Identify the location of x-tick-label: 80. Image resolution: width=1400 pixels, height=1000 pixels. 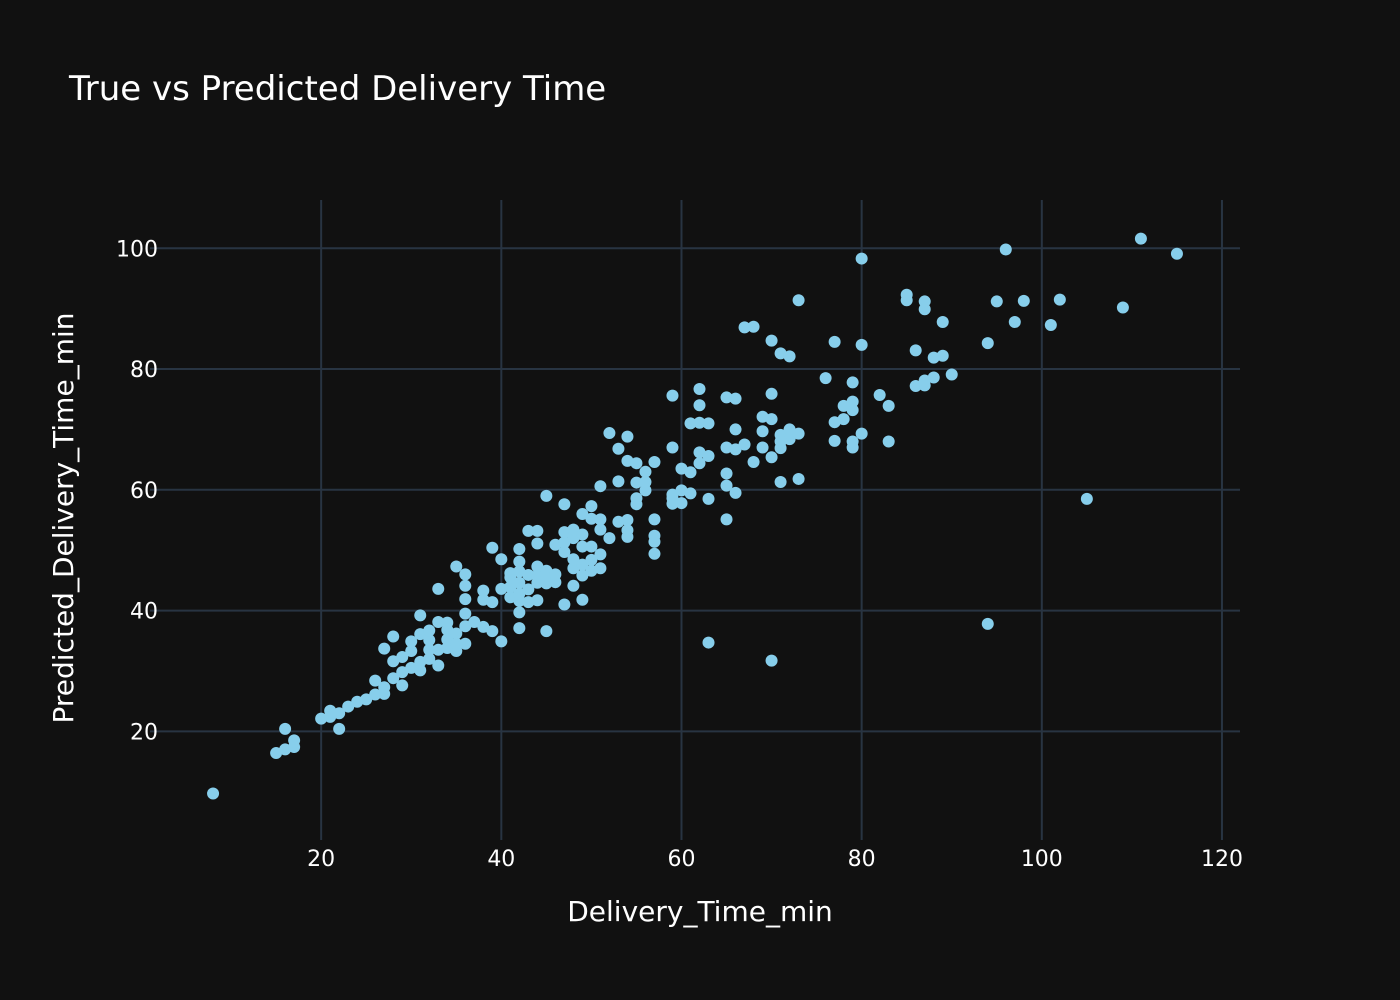
(862, 859).